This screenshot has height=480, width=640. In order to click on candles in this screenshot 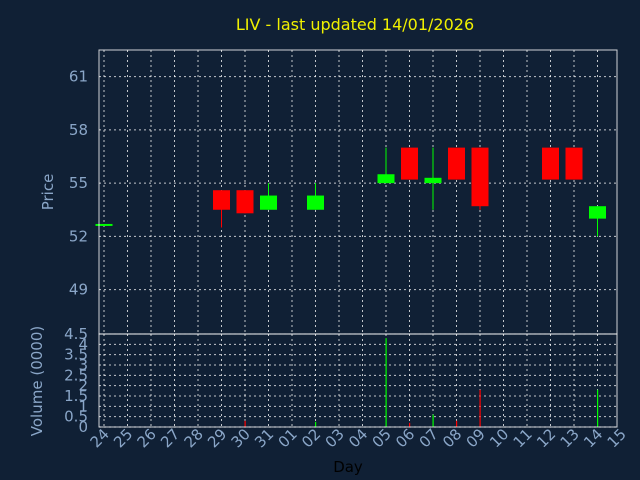, I will do `click(350, 192)`.